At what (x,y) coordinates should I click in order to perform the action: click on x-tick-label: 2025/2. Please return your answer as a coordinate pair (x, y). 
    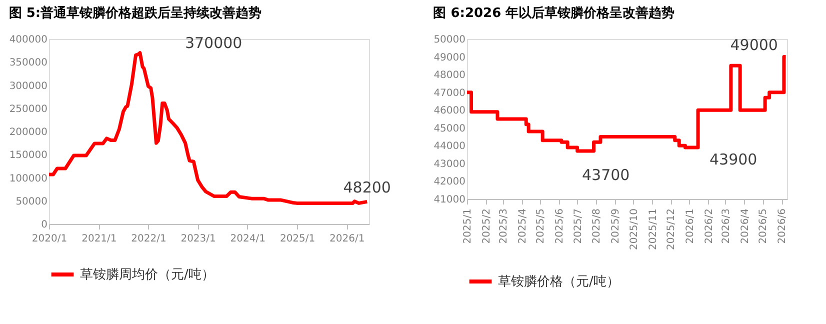
    Looking at the image, I should click on (486, 226).